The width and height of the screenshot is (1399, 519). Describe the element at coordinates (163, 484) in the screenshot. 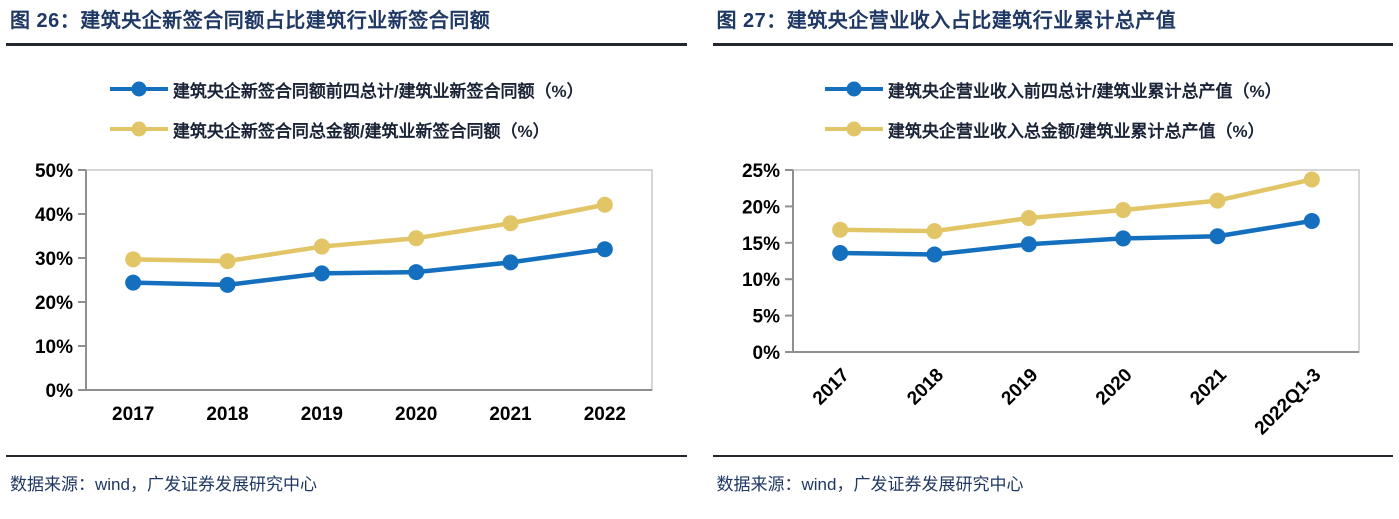

I see `figure-26-source-note: 数据来源：wind，广发证券发展研究中心` at that location.